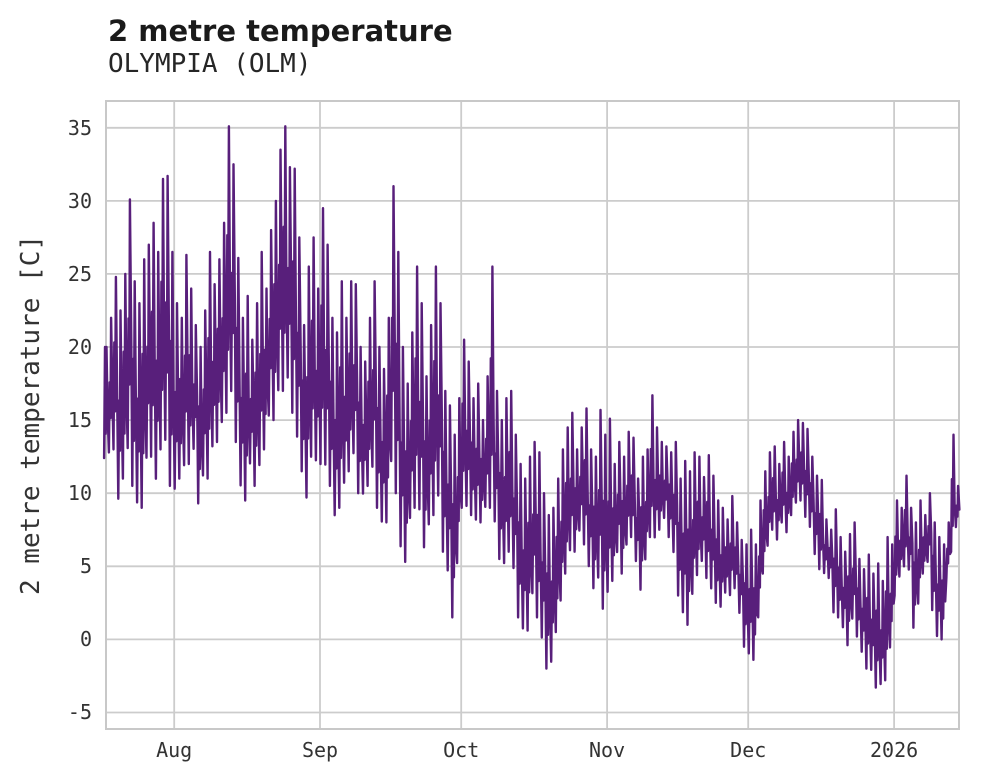 Image resolution: width=981 pixels, height=782 pixels. What do you see at coordinates (85, 639) in the screenshot?
I see `y-tick-label: 0` at bounding box center [85, 639].